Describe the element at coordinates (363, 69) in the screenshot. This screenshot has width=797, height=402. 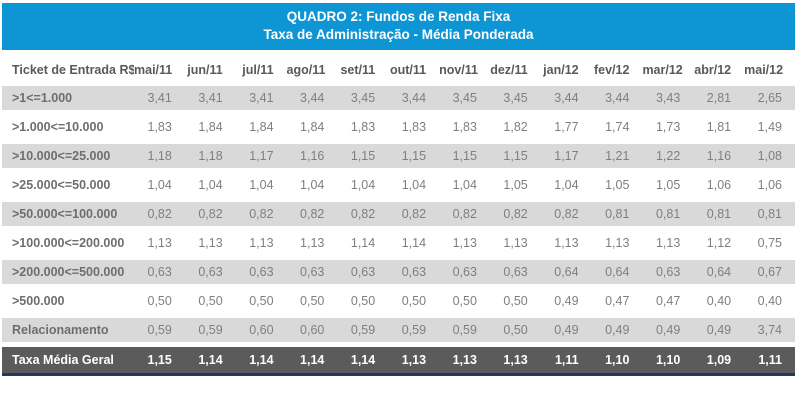
I see `column-header-month: set/11` at that location.